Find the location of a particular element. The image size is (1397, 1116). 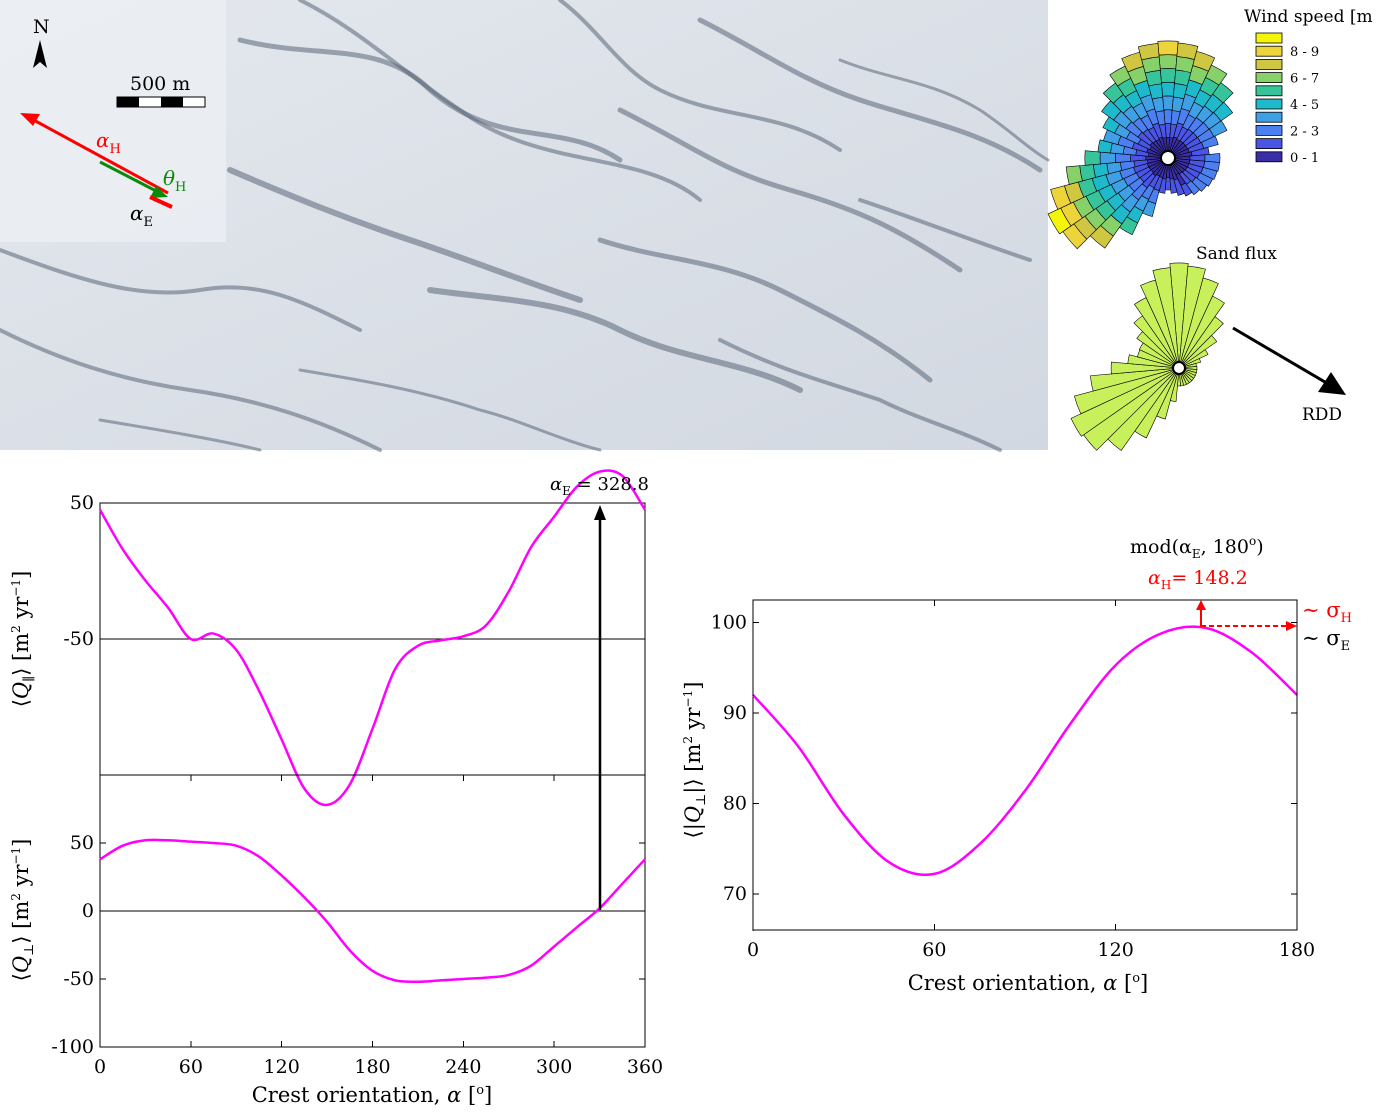

alpha-h-label: αH is located at coordinates (108, 142).